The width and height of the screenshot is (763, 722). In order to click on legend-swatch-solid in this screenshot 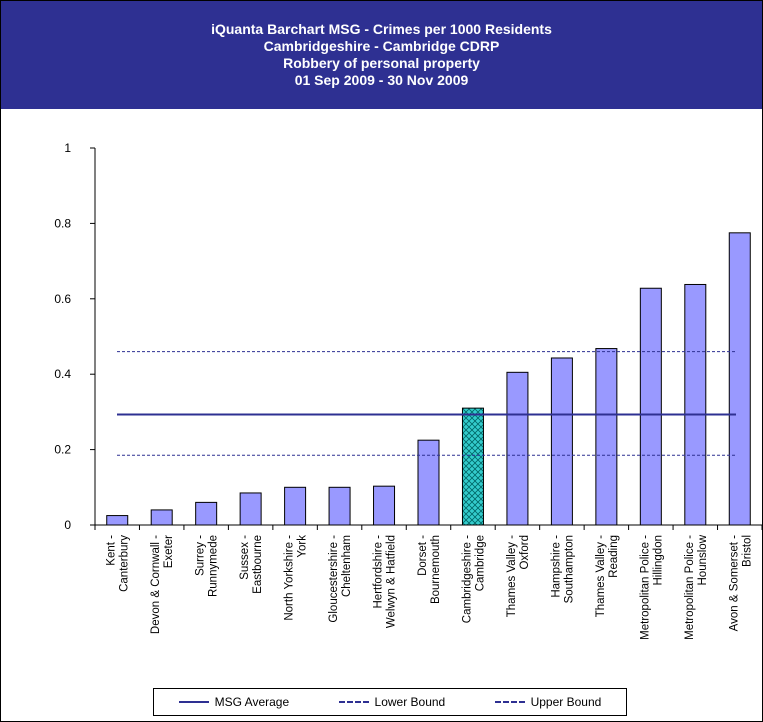, I will do `click(193, 702)`.